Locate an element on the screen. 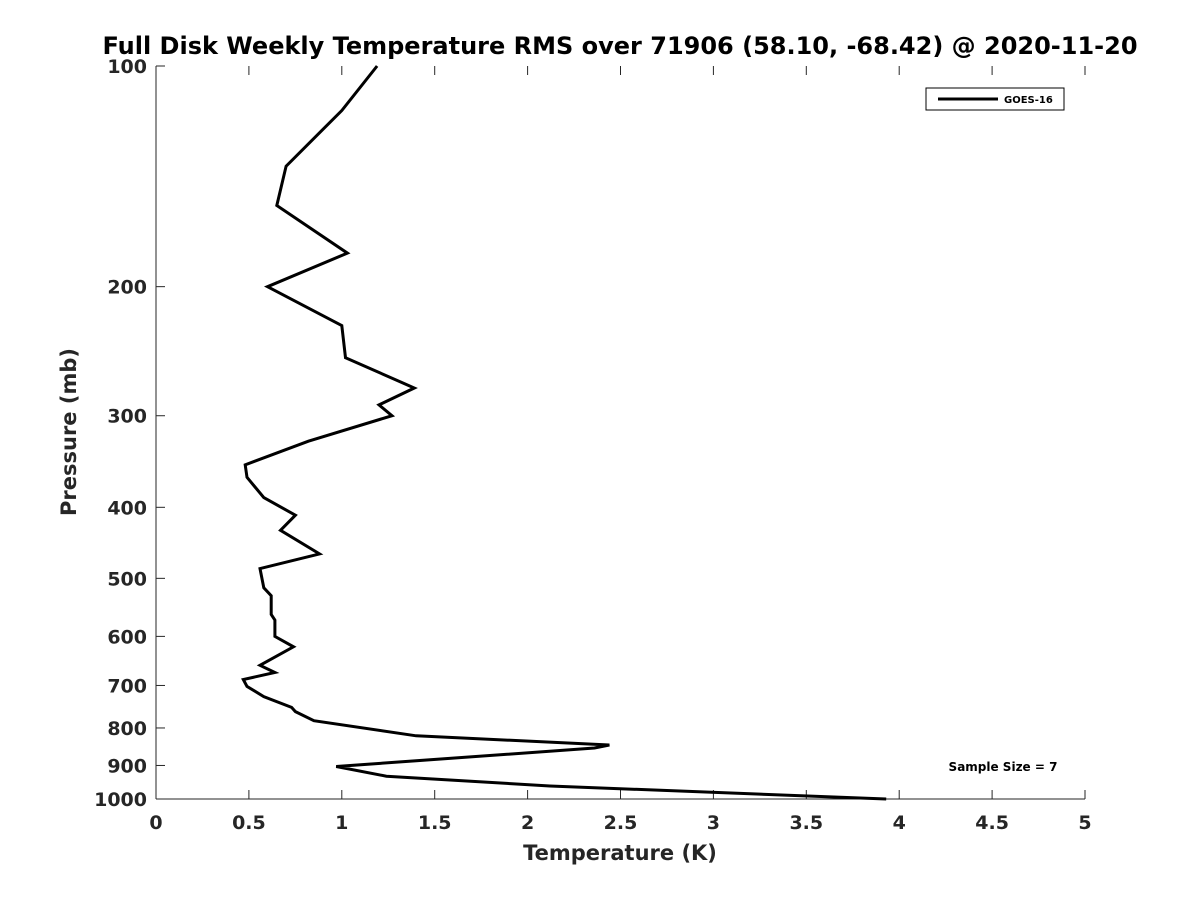 The width and height of the screenshot is (1200, 900). y-tick-label: 1000 is located at coordinates (120, 800).